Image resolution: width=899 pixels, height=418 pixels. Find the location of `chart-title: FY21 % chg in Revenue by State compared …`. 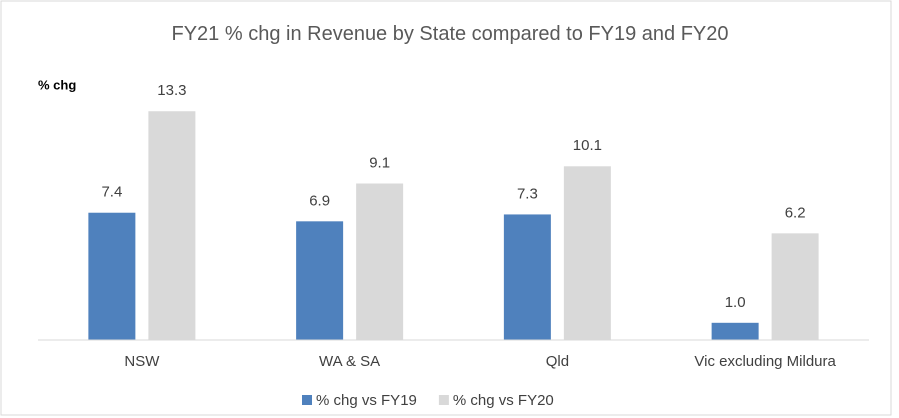

chart-title: FY21 % chg in Revenue by State compared … is located at coordinates (450, 34).